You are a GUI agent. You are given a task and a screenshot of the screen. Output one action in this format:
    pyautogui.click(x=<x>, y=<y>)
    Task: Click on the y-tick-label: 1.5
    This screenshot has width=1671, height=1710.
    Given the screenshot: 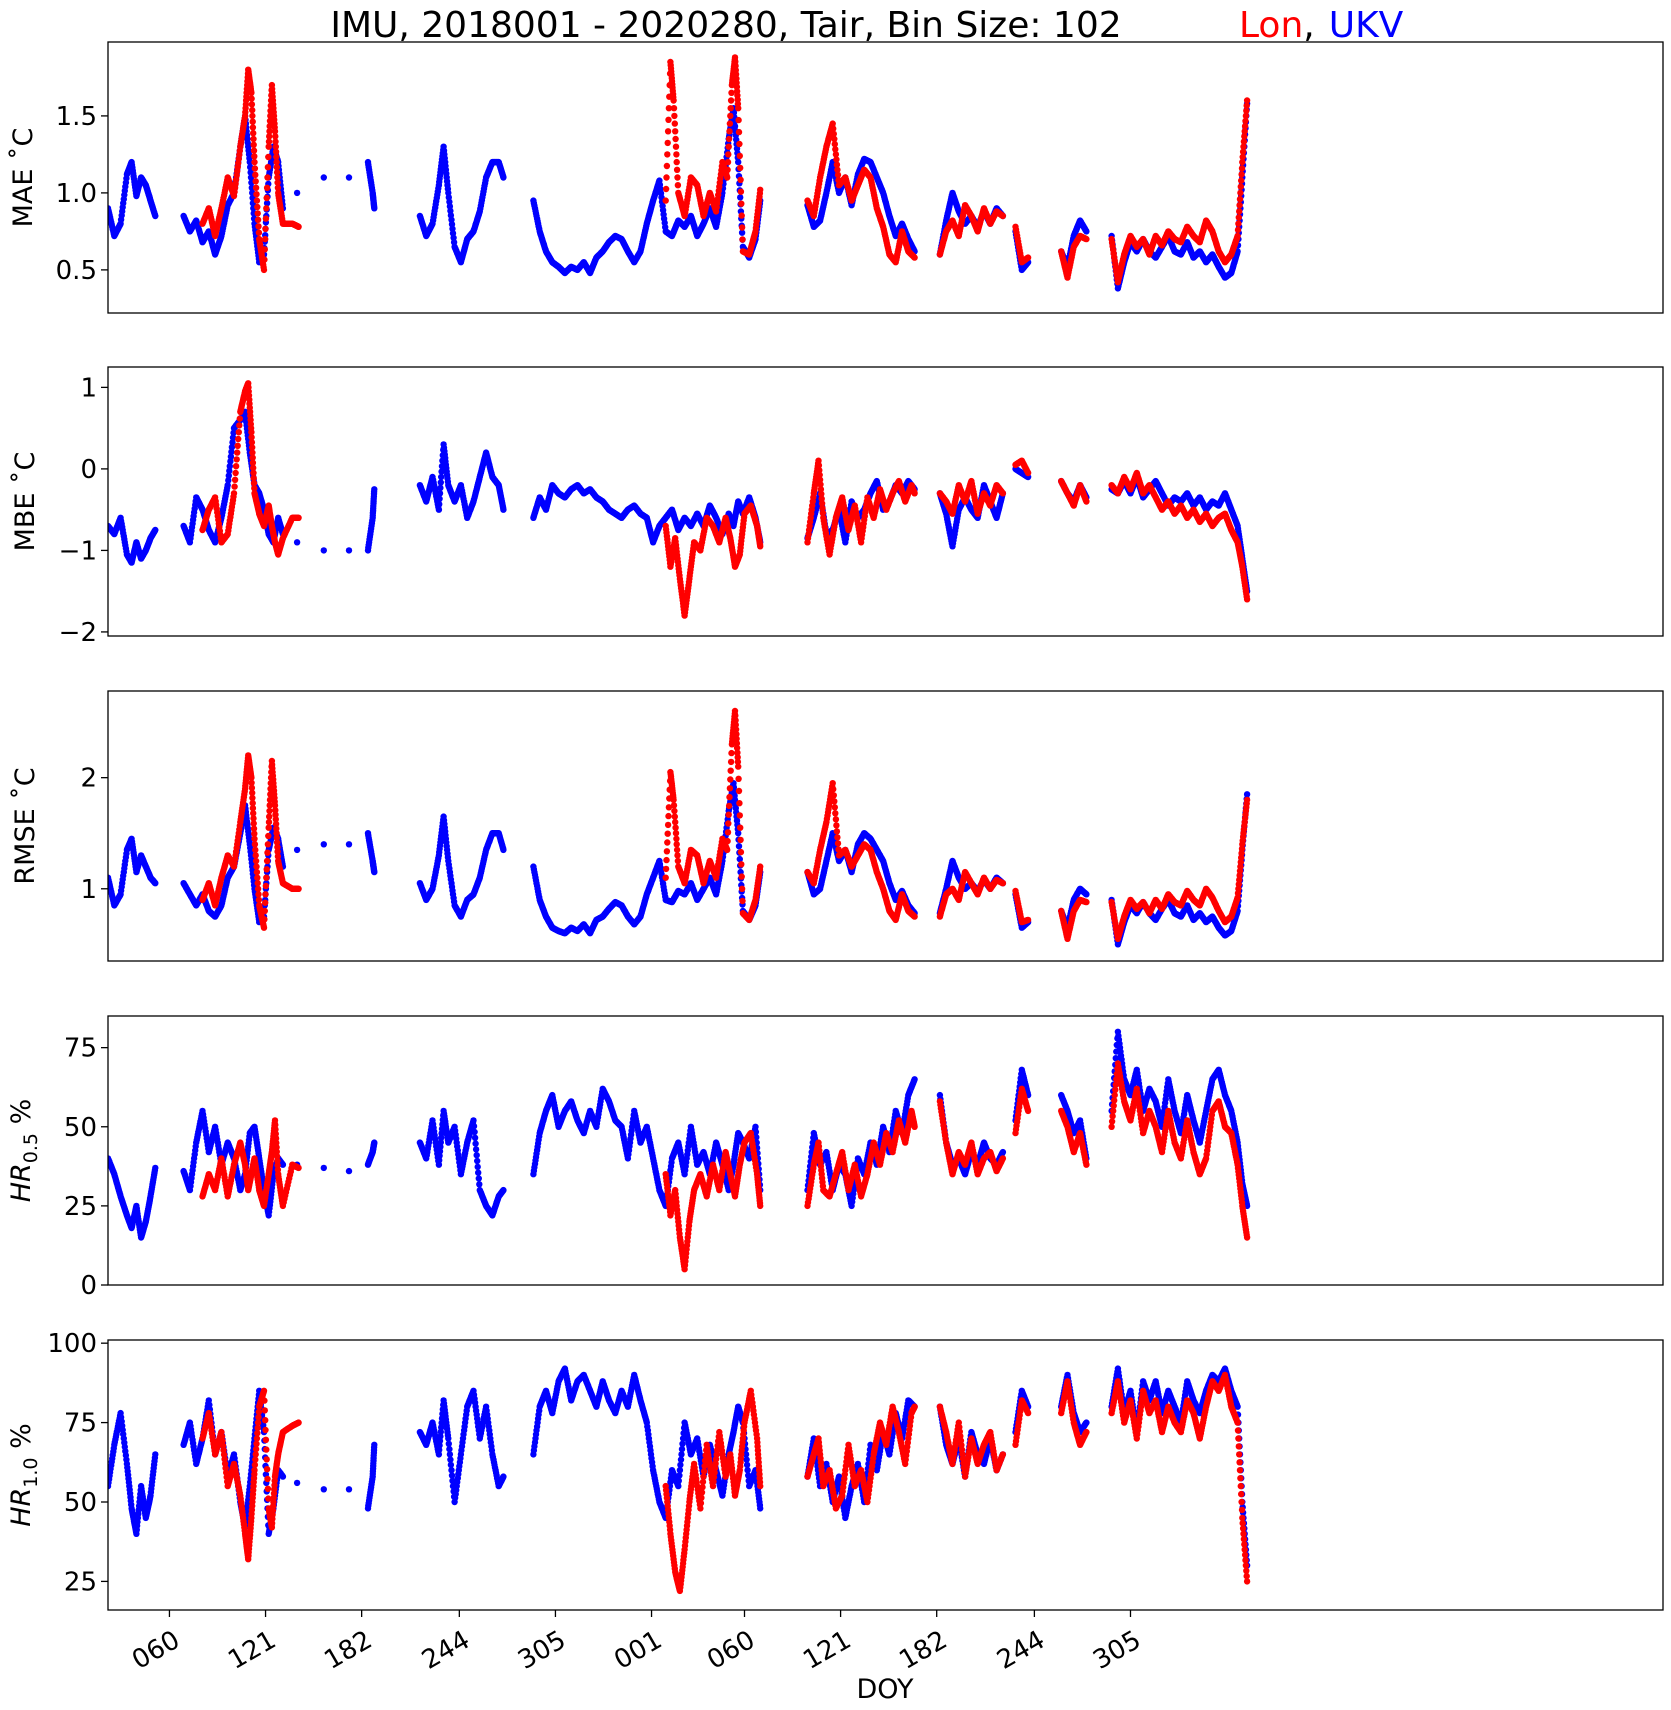 What is the action you would take?
    pyautogui.click(x=76, y=117)
    